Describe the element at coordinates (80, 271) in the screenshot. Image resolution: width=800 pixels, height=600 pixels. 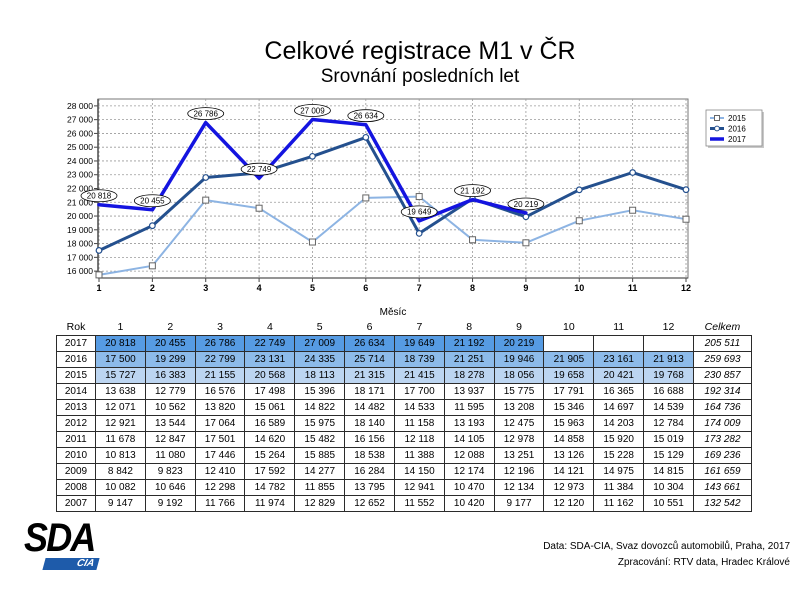
I see `y-tick-label: 16 000` at that location.